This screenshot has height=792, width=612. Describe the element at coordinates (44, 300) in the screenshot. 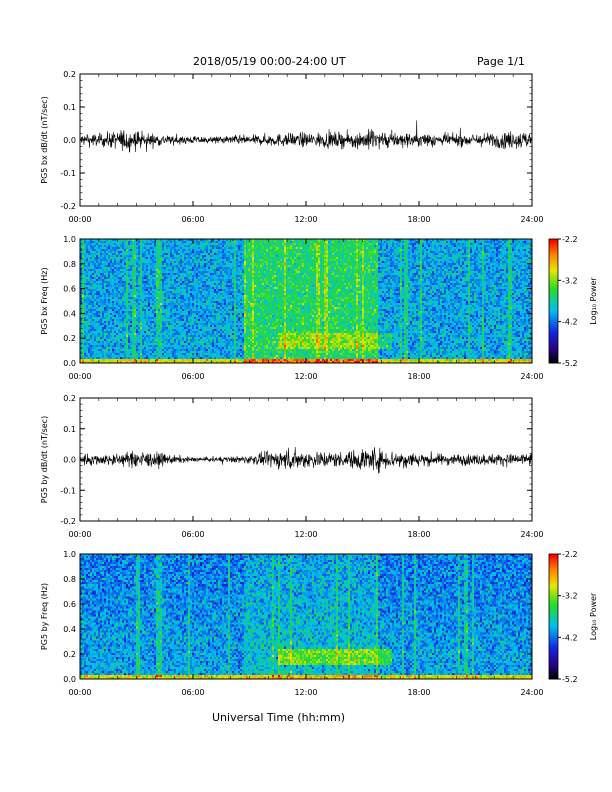

I see `y-axis-label: PG5 bx Freq (Hz)` at that location.